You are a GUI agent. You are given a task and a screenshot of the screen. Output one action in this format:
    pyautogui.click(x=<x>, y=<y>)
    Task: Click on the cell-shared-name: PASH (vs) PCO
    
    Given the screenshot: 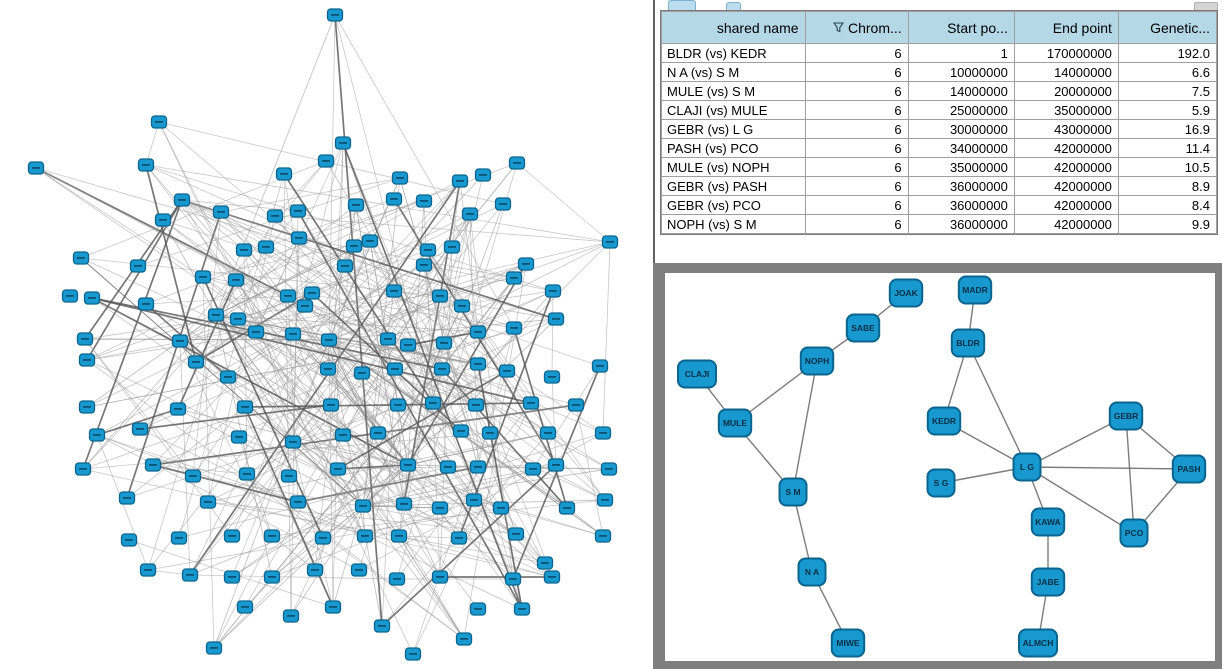 What is the action you would take?
    pyautogui.click(x=733, y=148)
    